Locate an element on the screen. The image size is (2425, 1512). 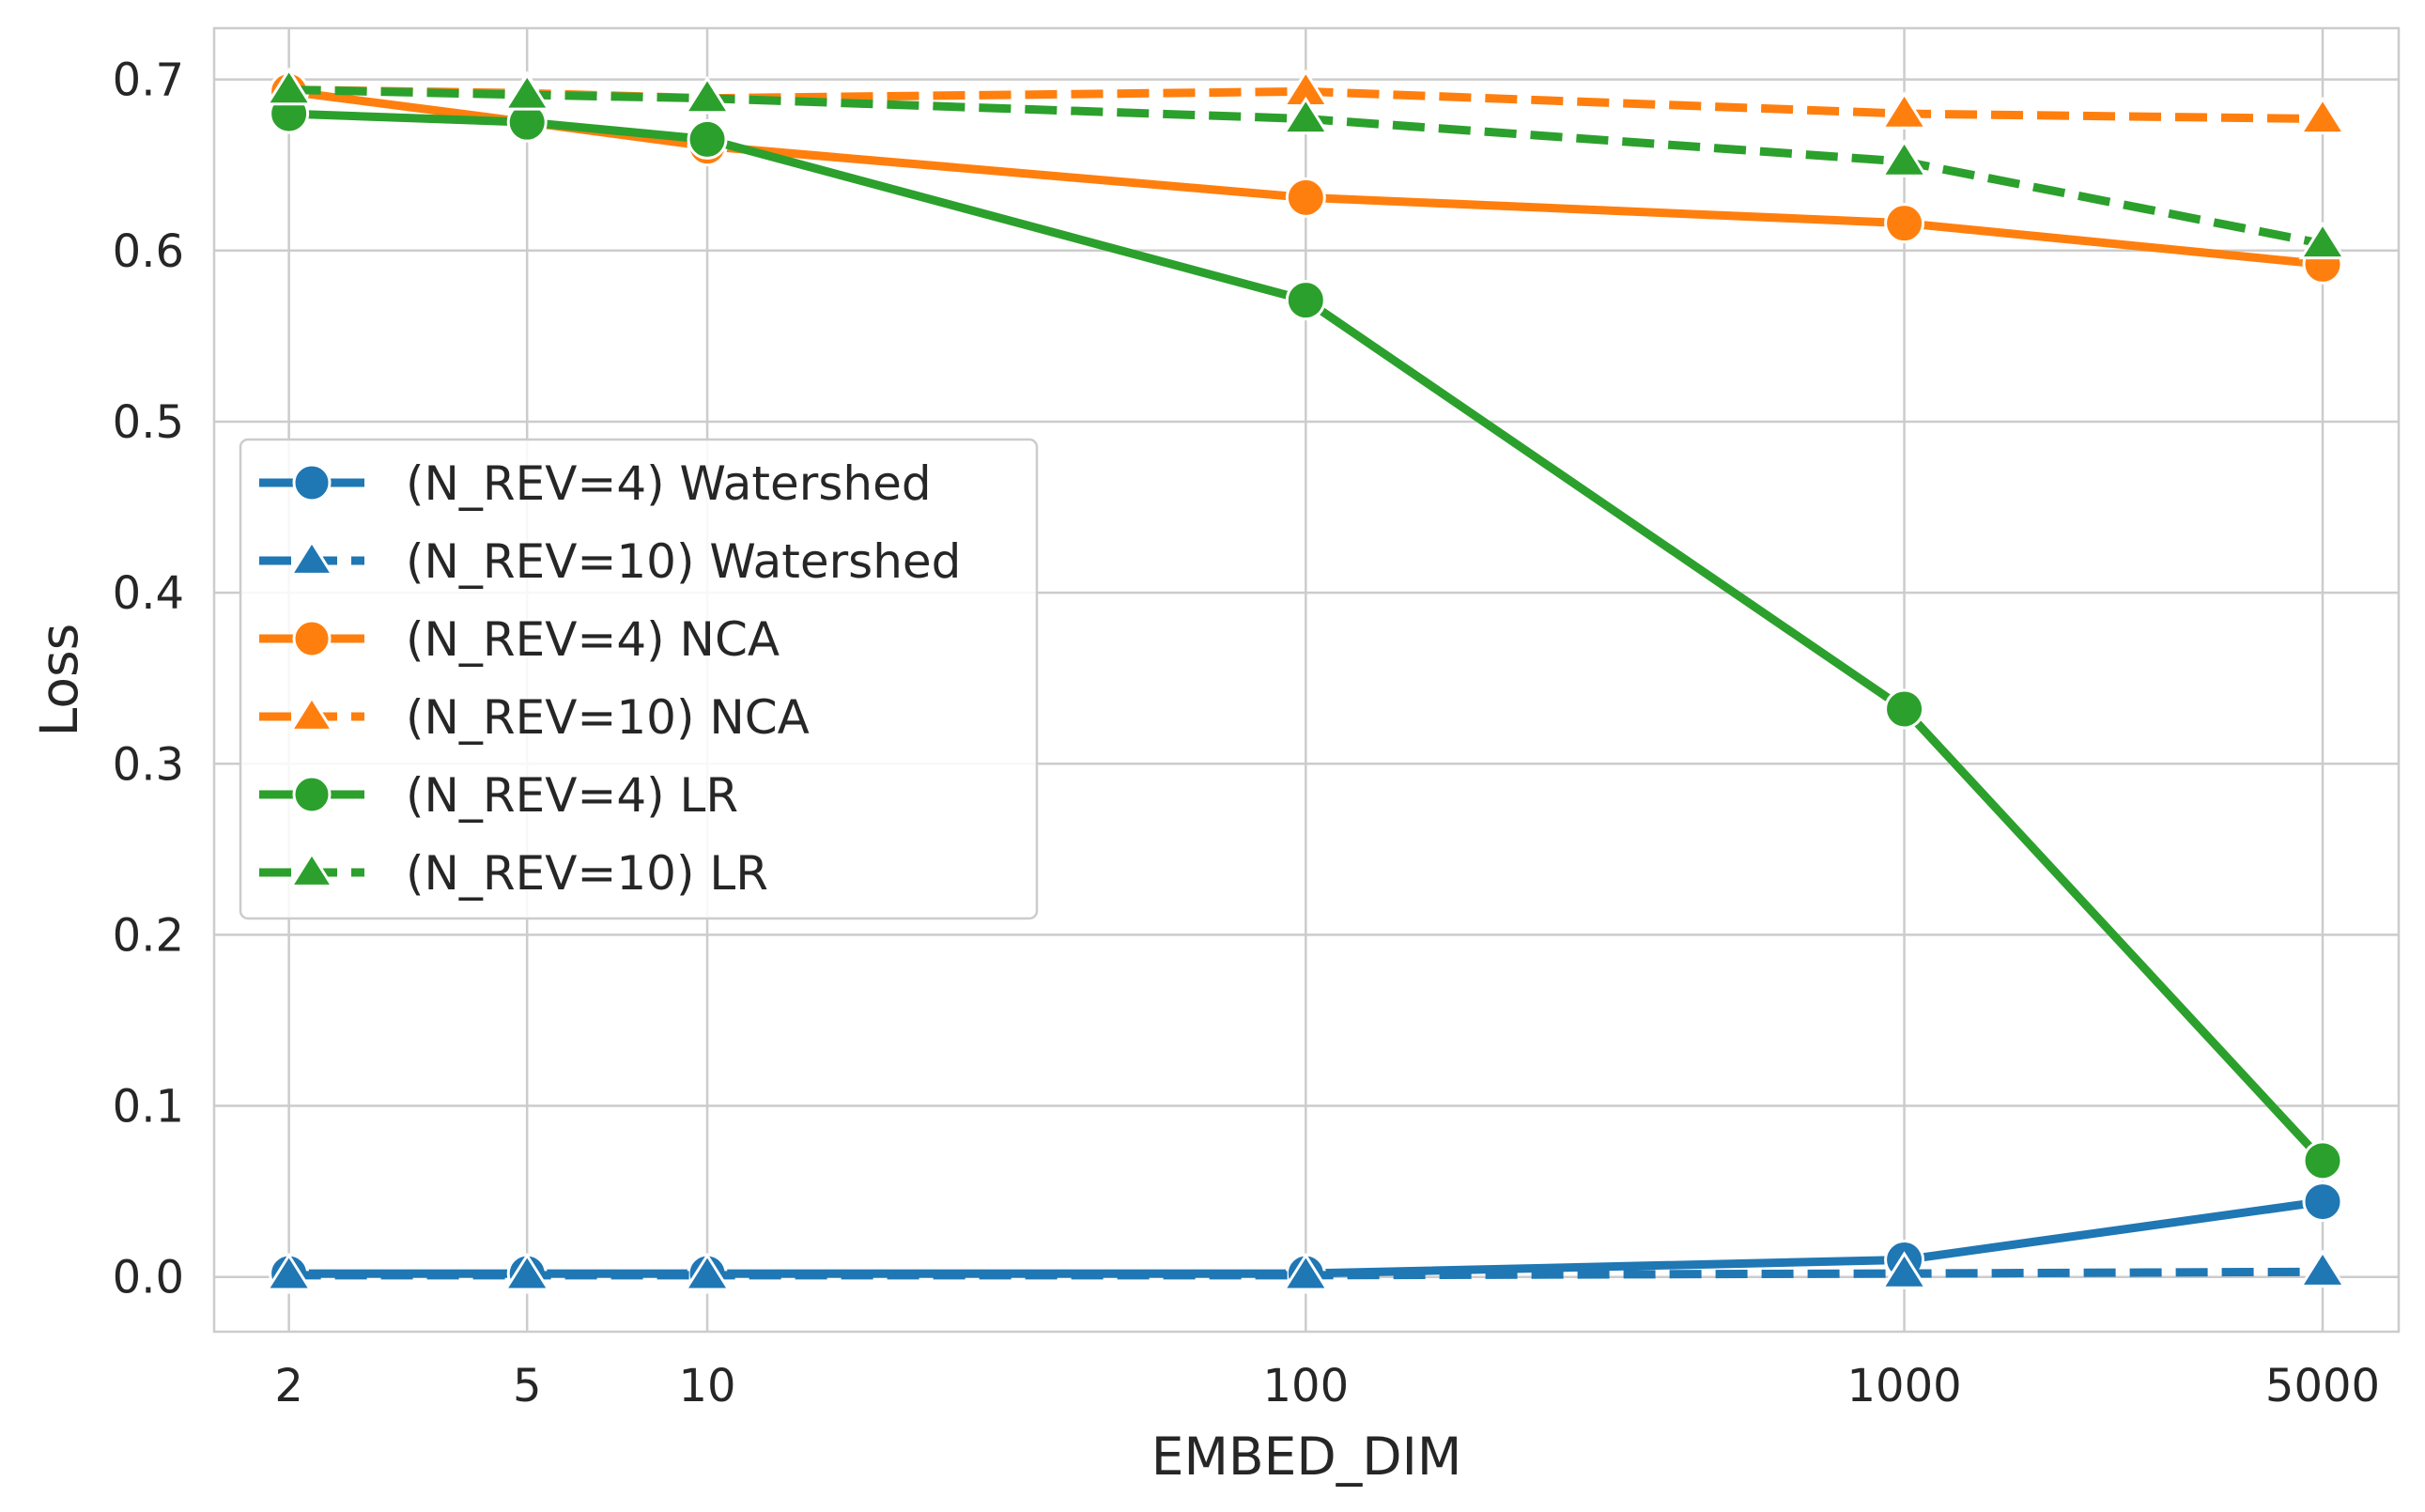
legend-label: (N_REV=4) NCA is located at coordinates (593, 640).